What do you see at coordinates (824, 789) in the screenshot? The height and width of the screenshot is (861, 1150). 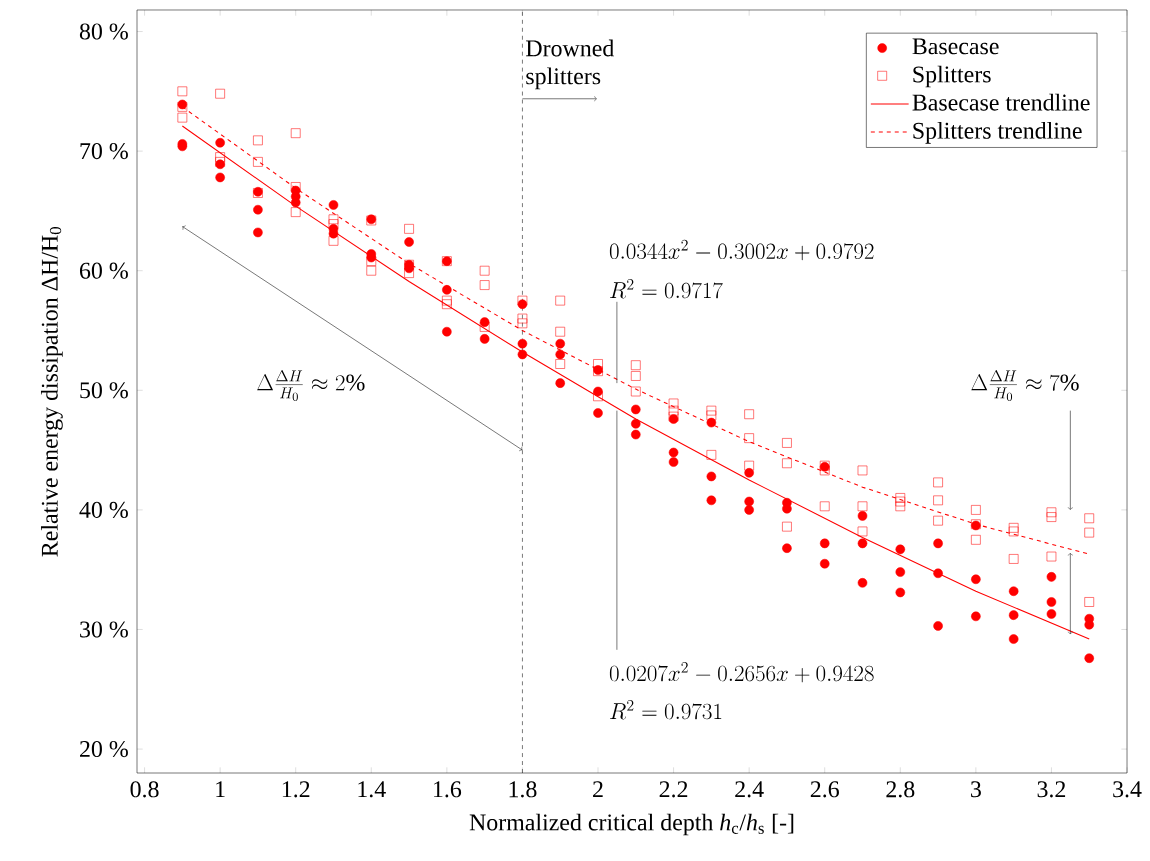 I see `x-tick-label: 2.6` at bounding box center [824, 789].